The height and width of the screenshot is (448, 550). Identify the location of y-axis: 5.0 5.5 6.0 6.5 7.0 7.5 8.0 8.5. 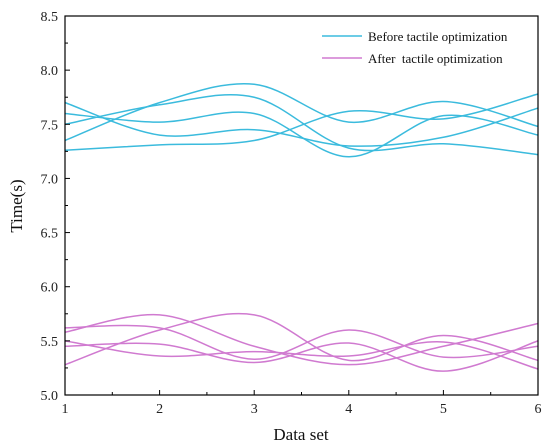
(55, 207).